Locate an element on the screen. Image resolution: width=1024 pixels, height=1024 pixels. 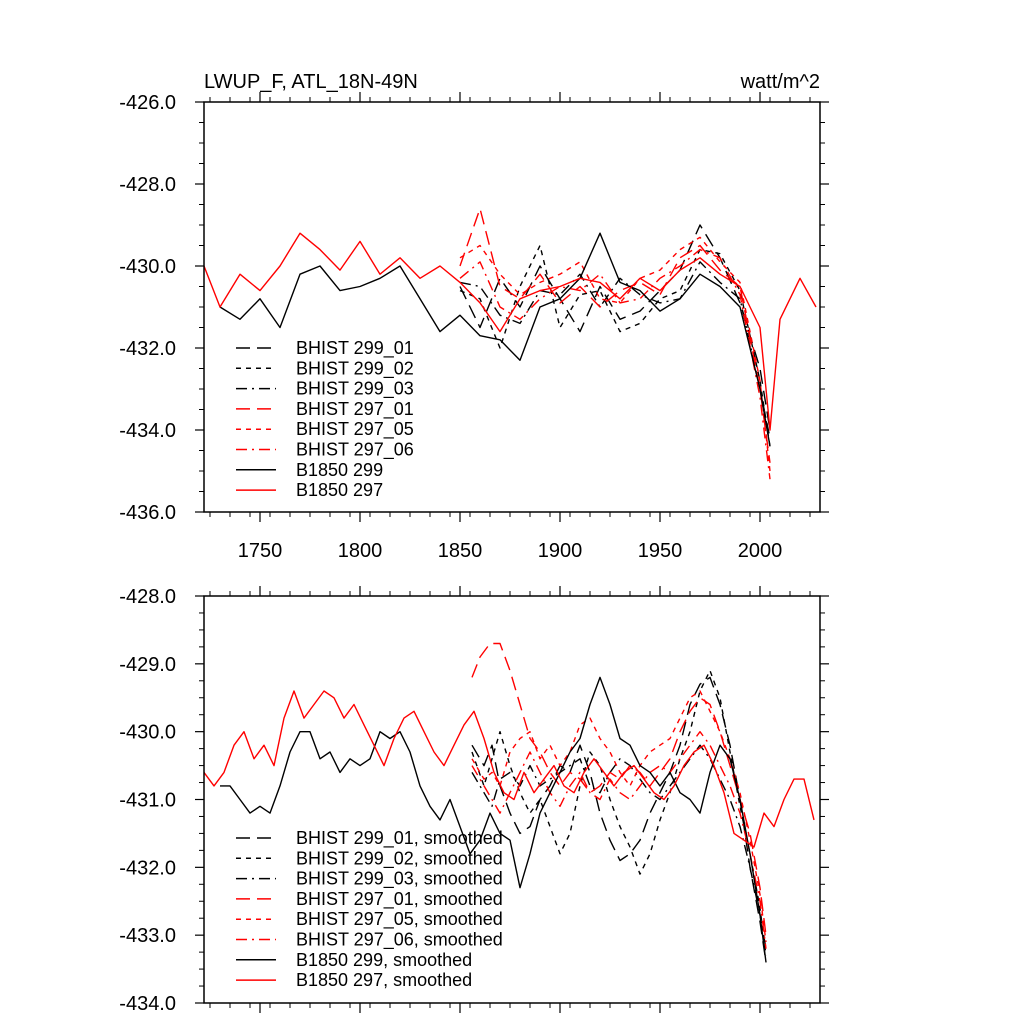
x-tick-label: 1850 is located at coordinates (460, 551).